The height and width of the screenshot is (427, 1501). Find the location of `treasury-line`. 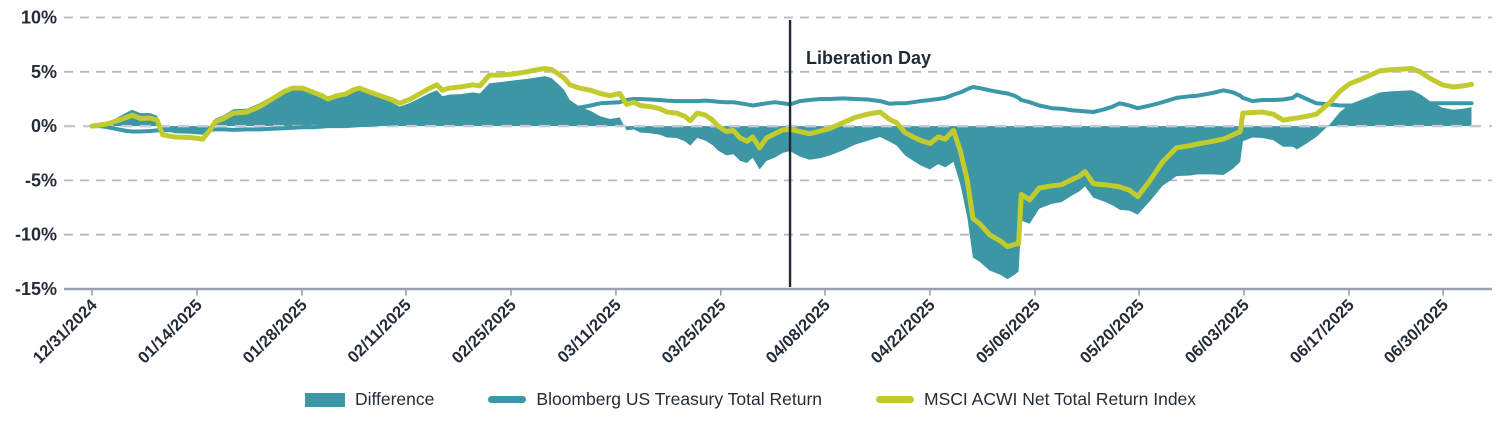

treasury-line is located at coordinates (782, 109).